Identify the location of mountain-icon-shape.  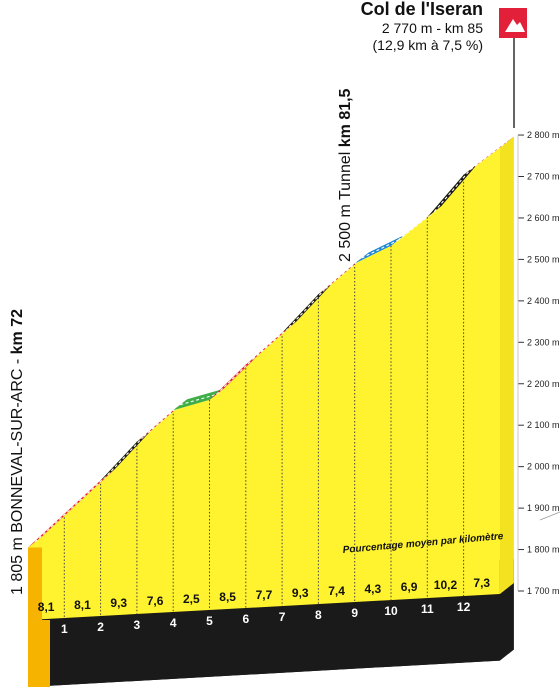
(515, 25).